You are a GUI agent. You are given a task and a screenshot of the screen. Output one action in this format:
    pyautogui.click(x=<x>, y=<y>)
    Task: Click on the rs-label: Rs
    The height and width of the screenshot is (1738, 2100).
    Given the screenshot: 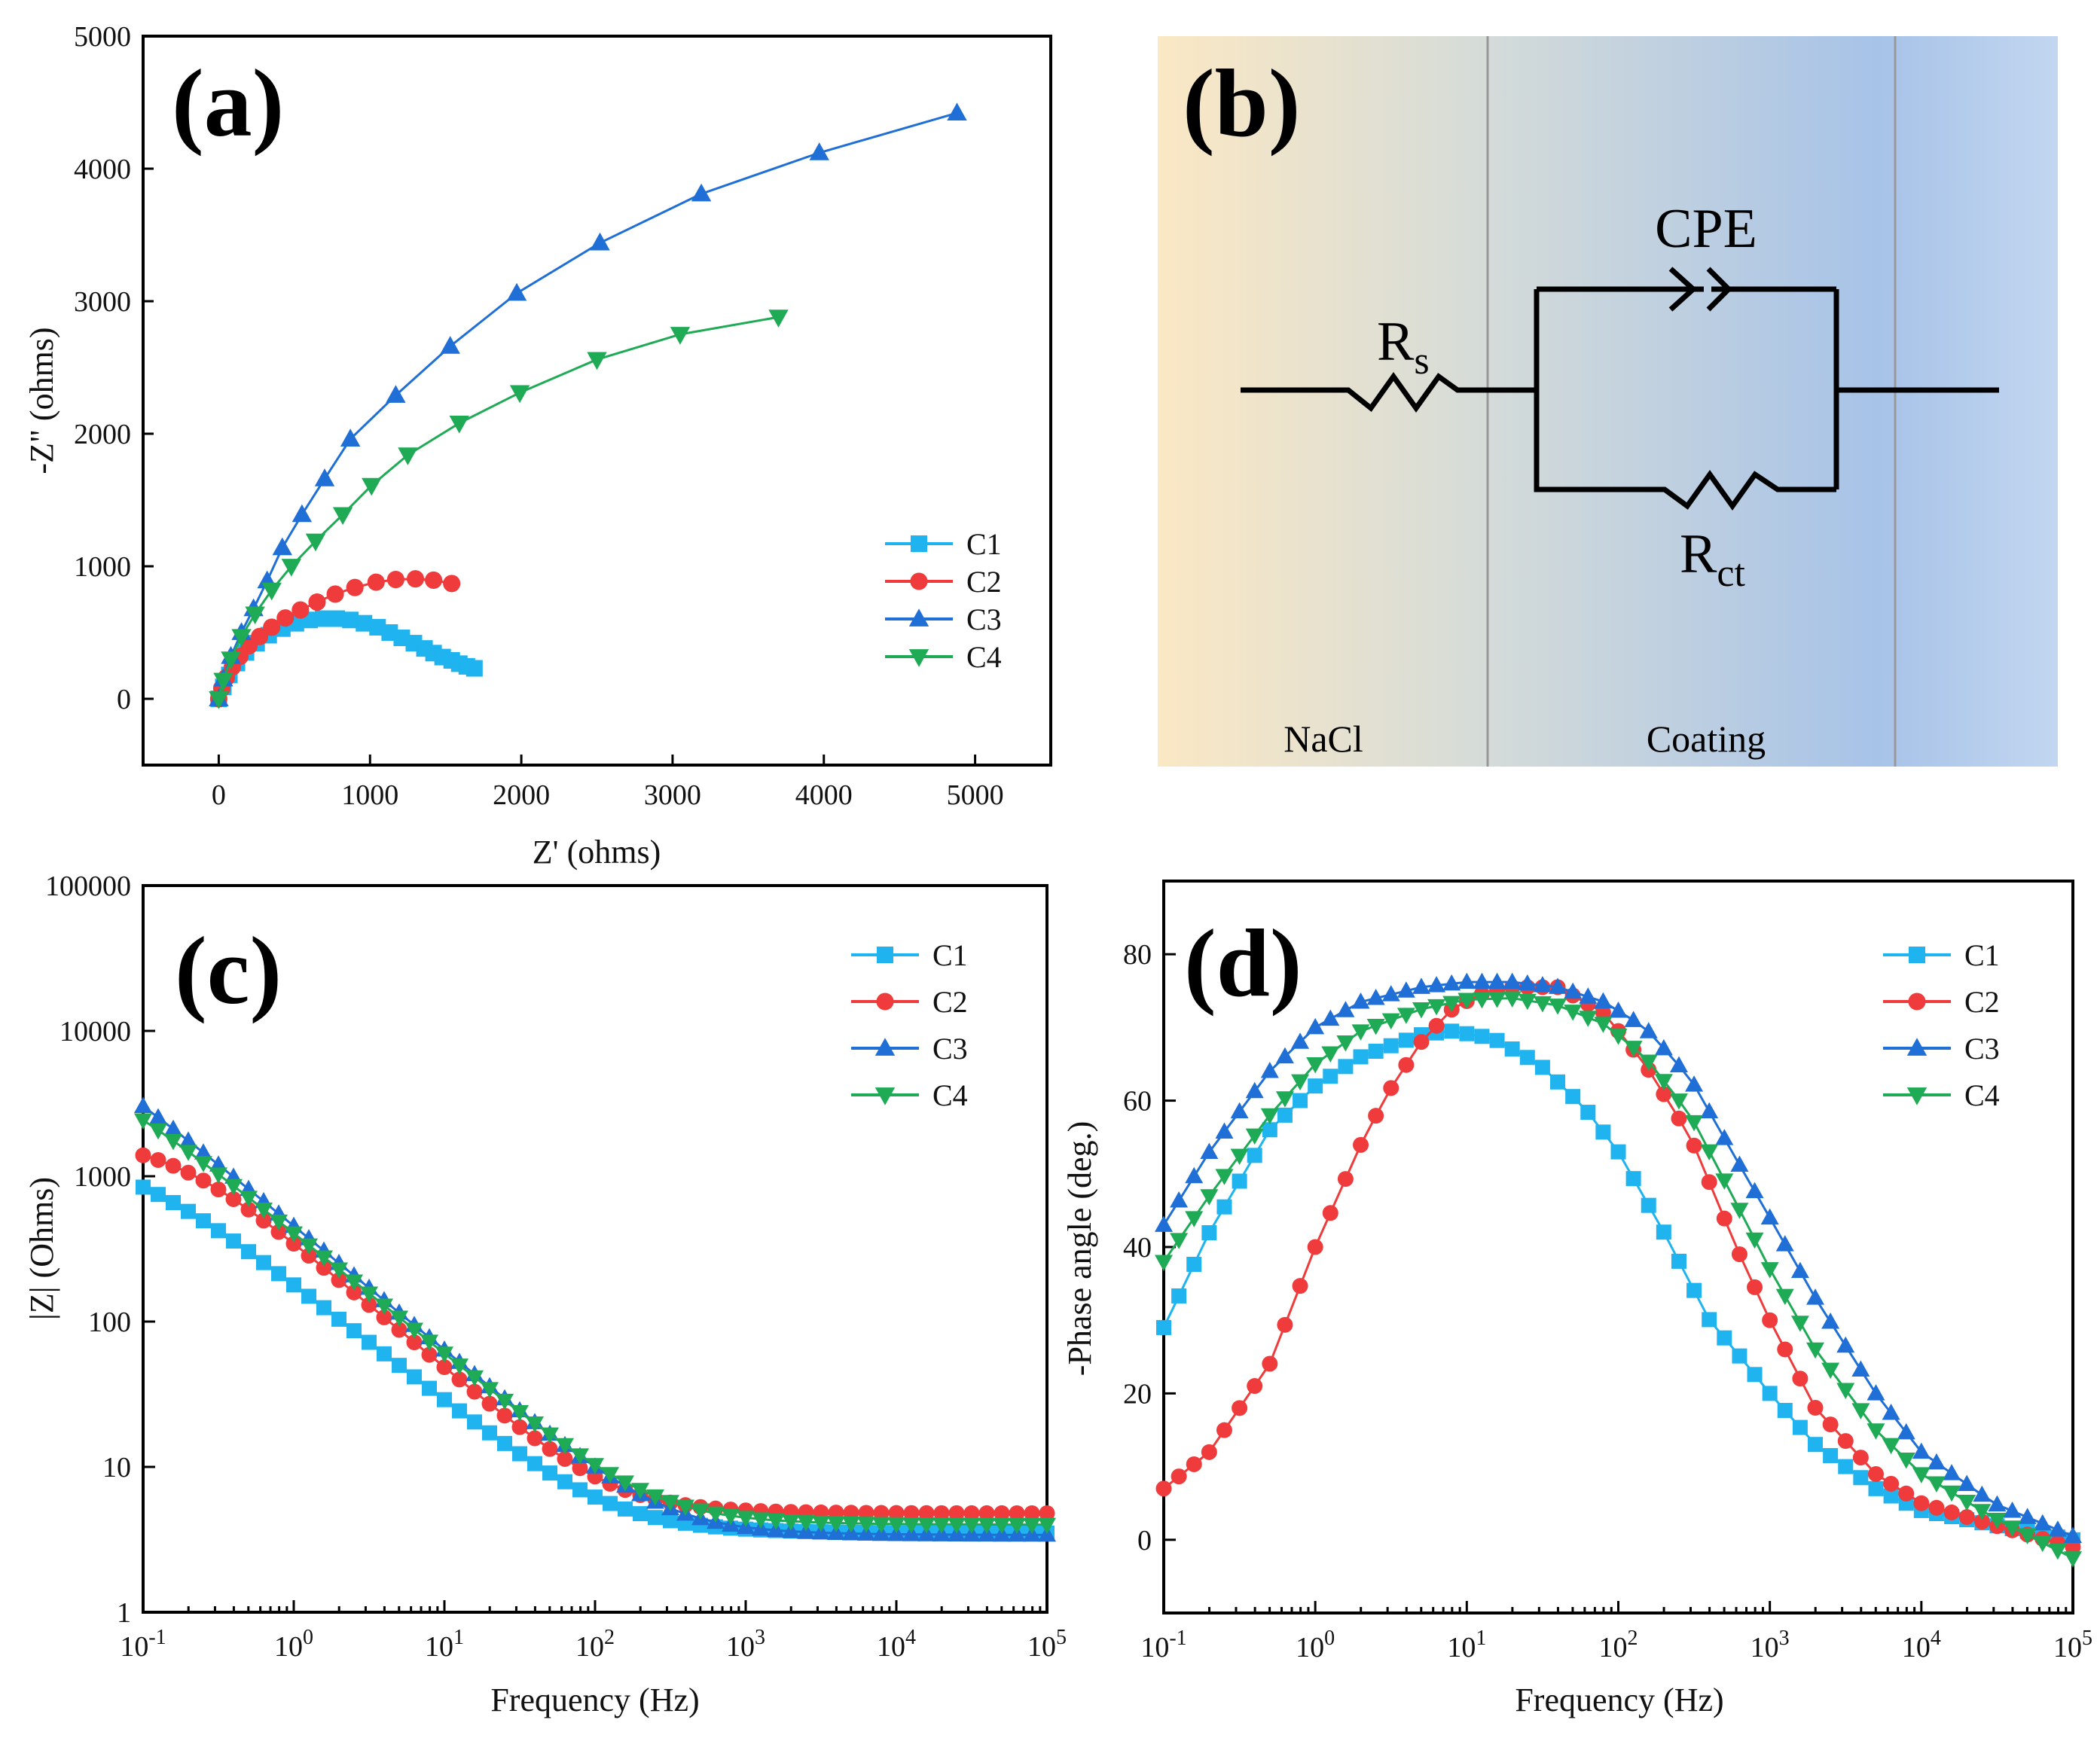 What is the action you would take?
    pyautogui.click(x=1403, y=347)
    